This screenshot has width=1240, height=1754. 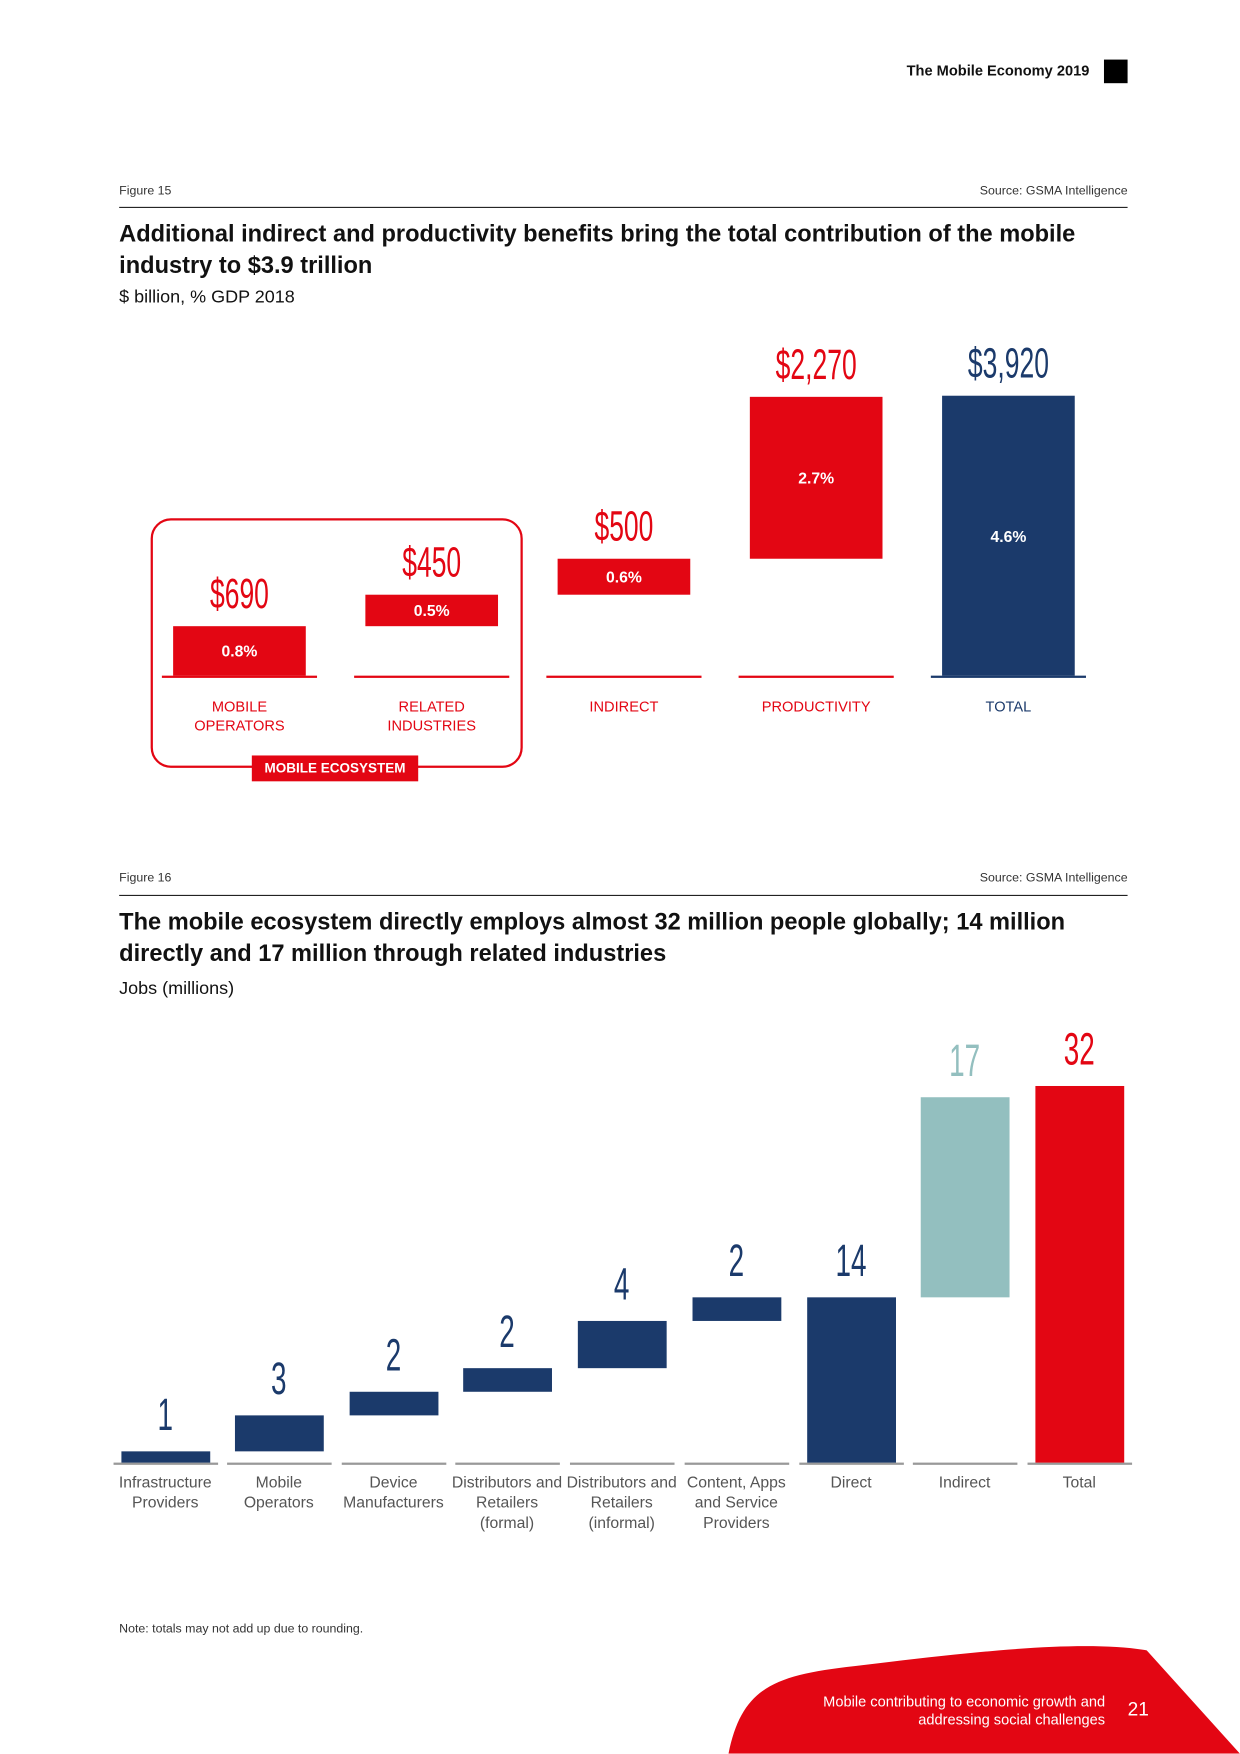 I want to click on category-label: Distributors and Retailers (formal), so click(x=507, y=1502).